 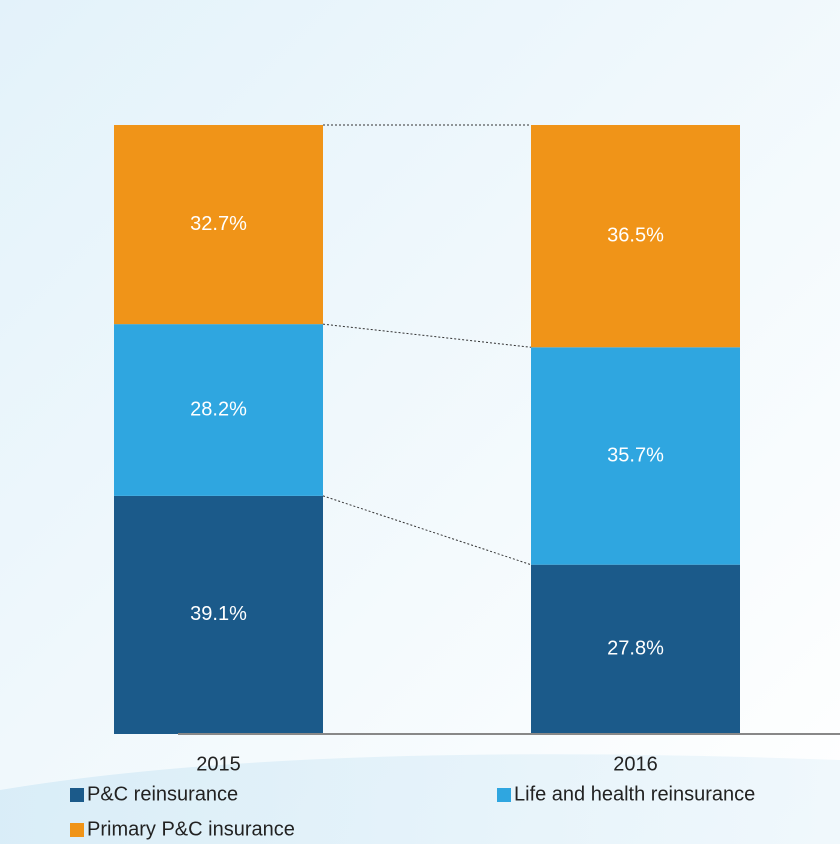 I want to click on background-wave, so click(x=420, y=799).